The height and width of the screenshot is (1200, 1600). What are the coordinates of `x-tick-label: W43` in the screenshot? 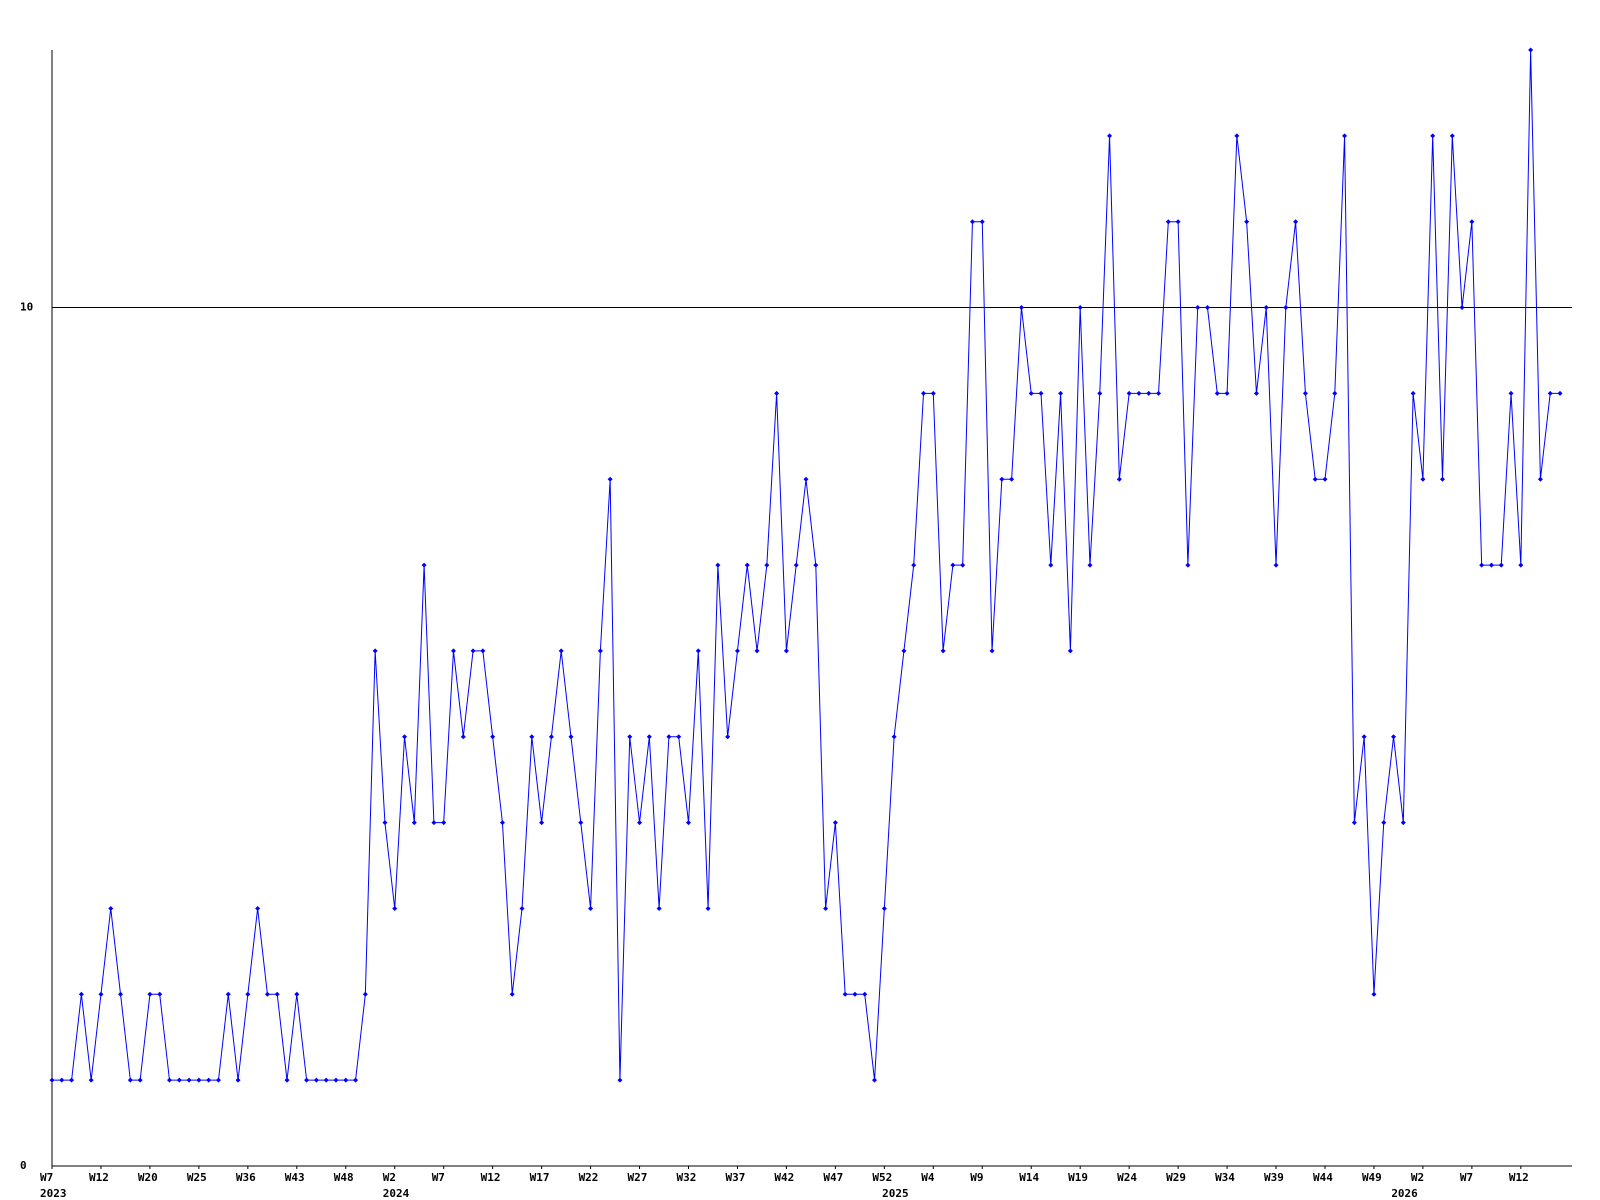 It's located at (295, 1177).